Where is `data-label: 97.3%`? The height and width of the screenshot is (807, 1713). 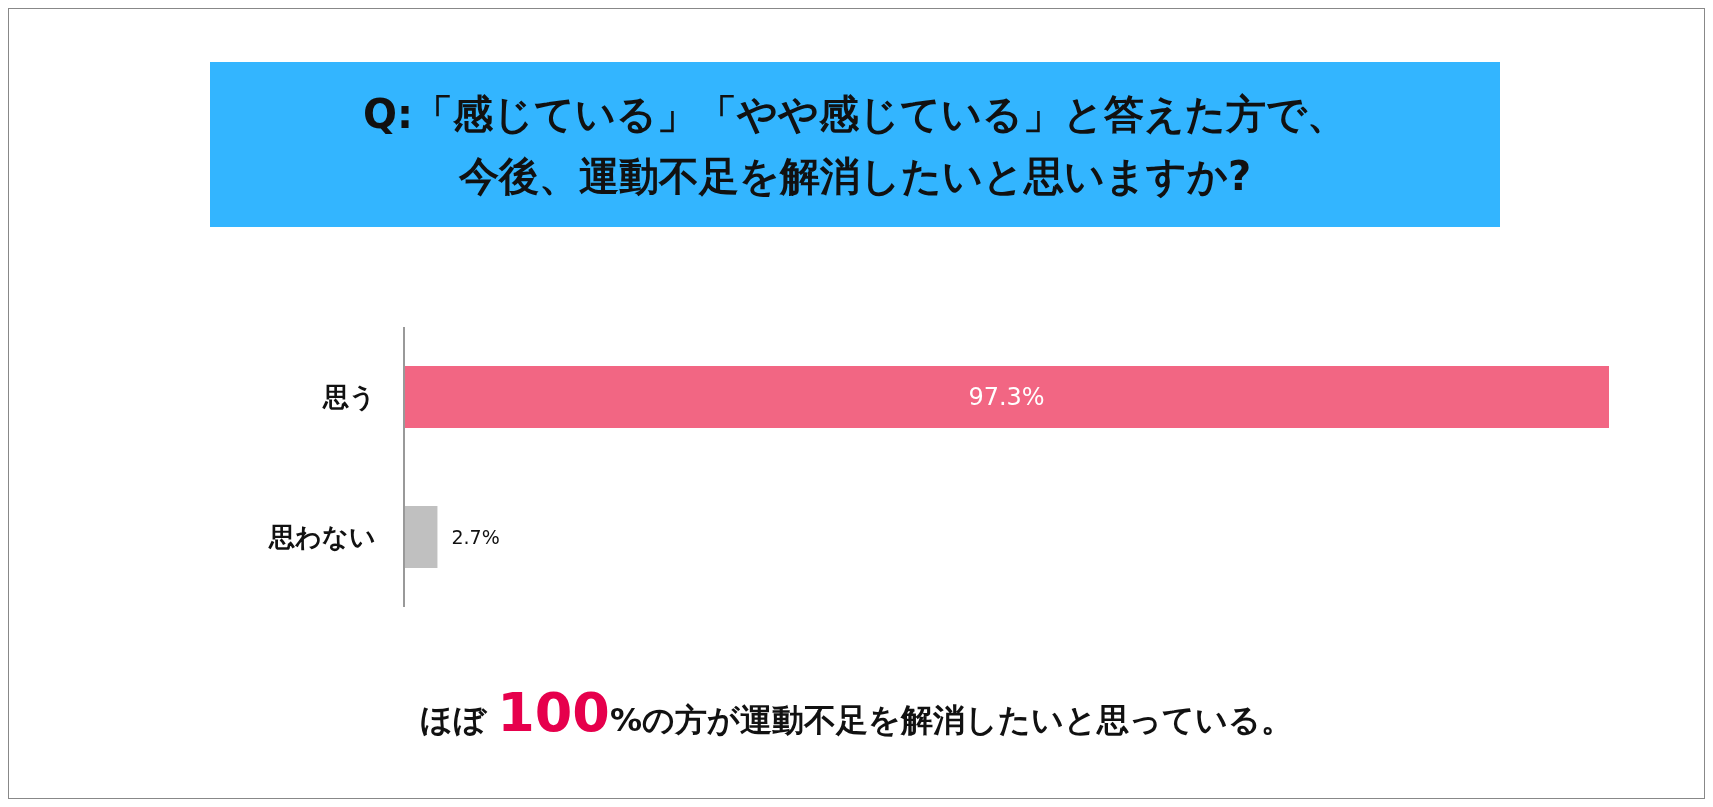 data-label: 97.3% is located at coordinates (1006, 397).